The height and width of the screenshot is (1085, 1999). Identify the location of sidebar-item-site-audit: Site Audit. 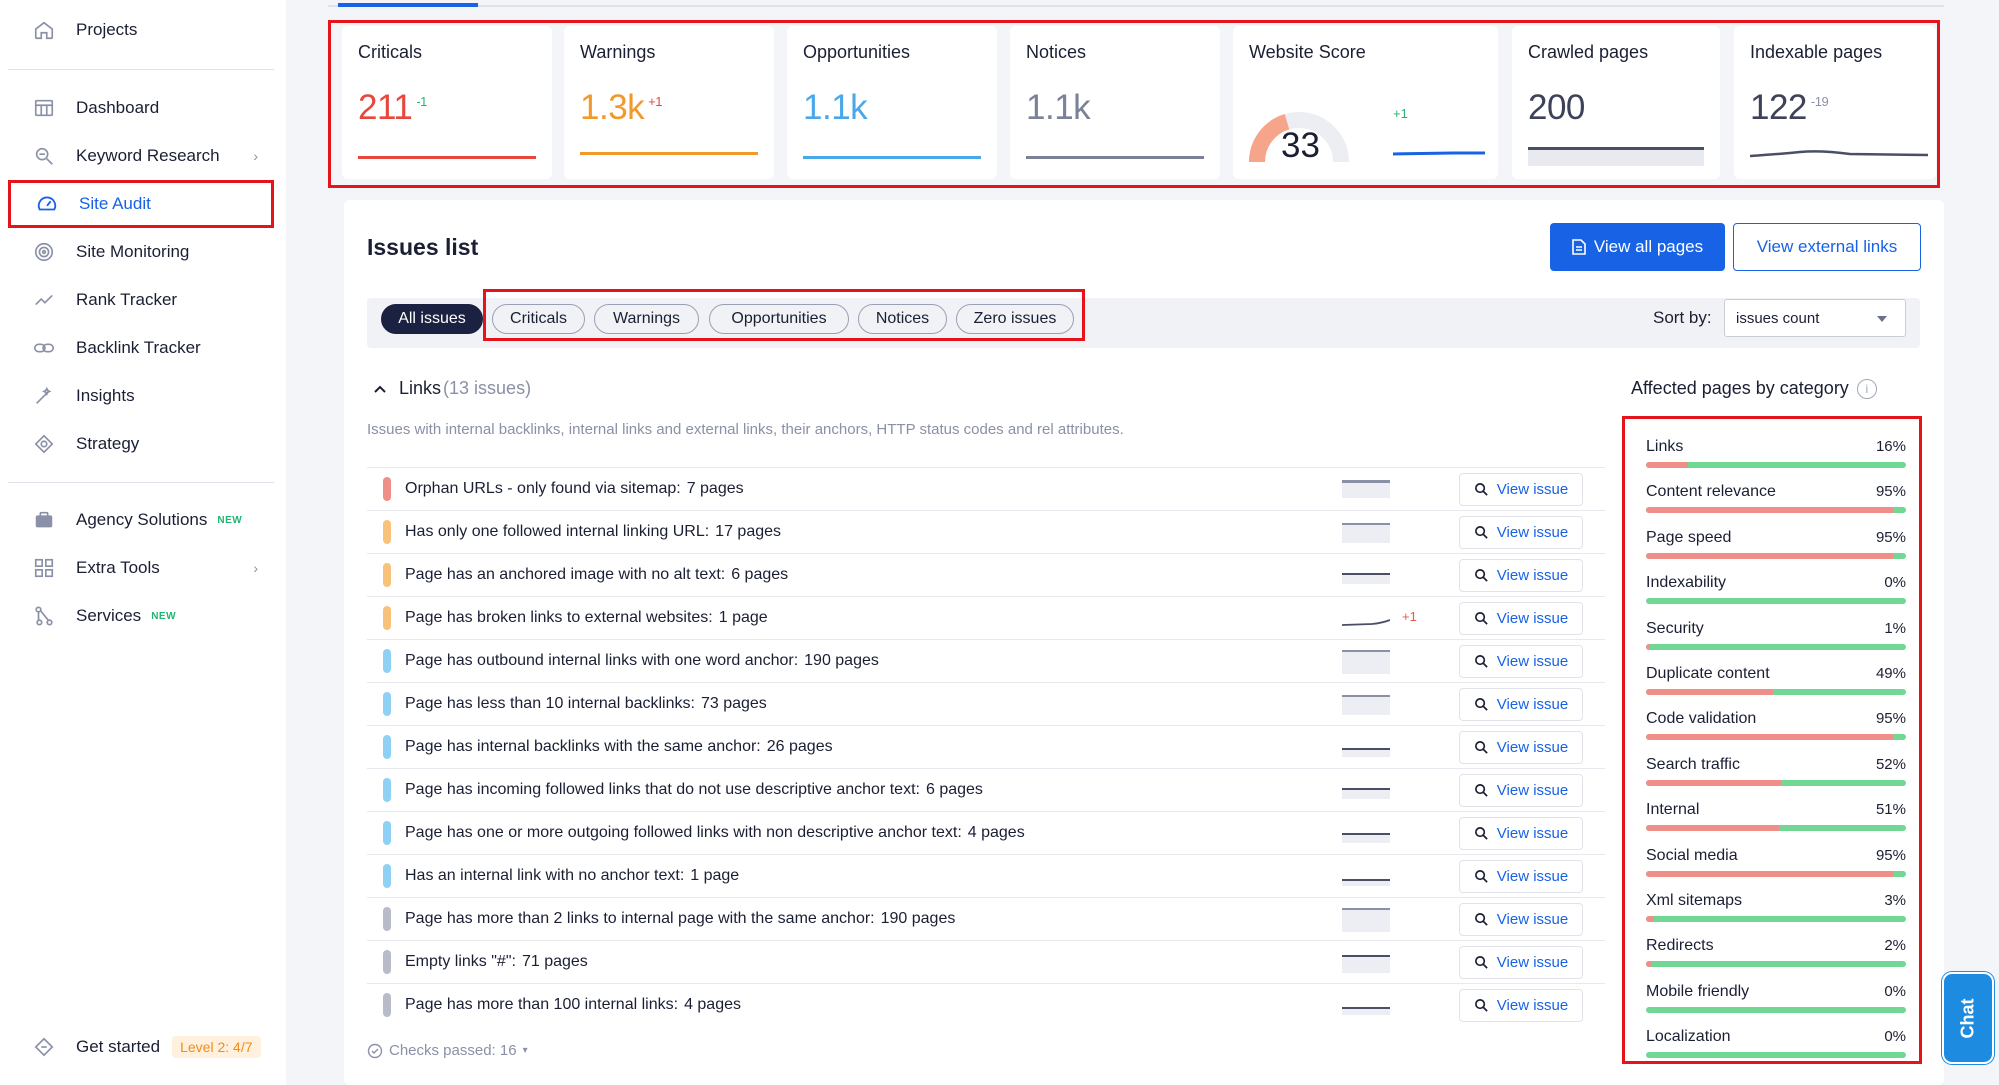
(141, 204).